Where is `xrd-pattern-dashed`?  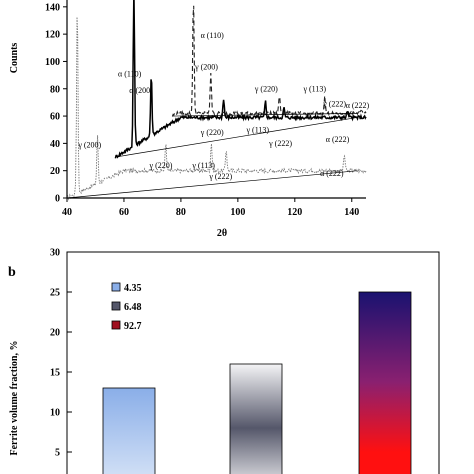 xrd-pattern-dashed is located at coordinates (269, 61).